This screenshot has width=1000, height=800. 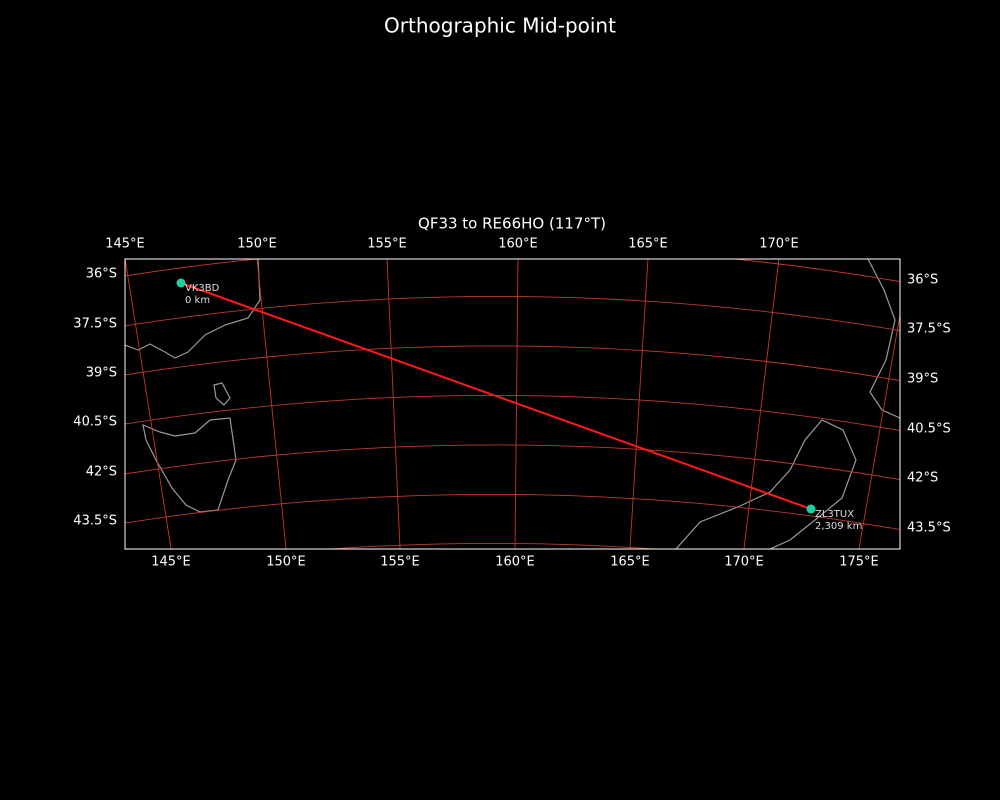 What do you see at coordinates (929, 528) in the screenshot?
I see `right-lat-label: 43.5°S` at bounding box center [929, 528].